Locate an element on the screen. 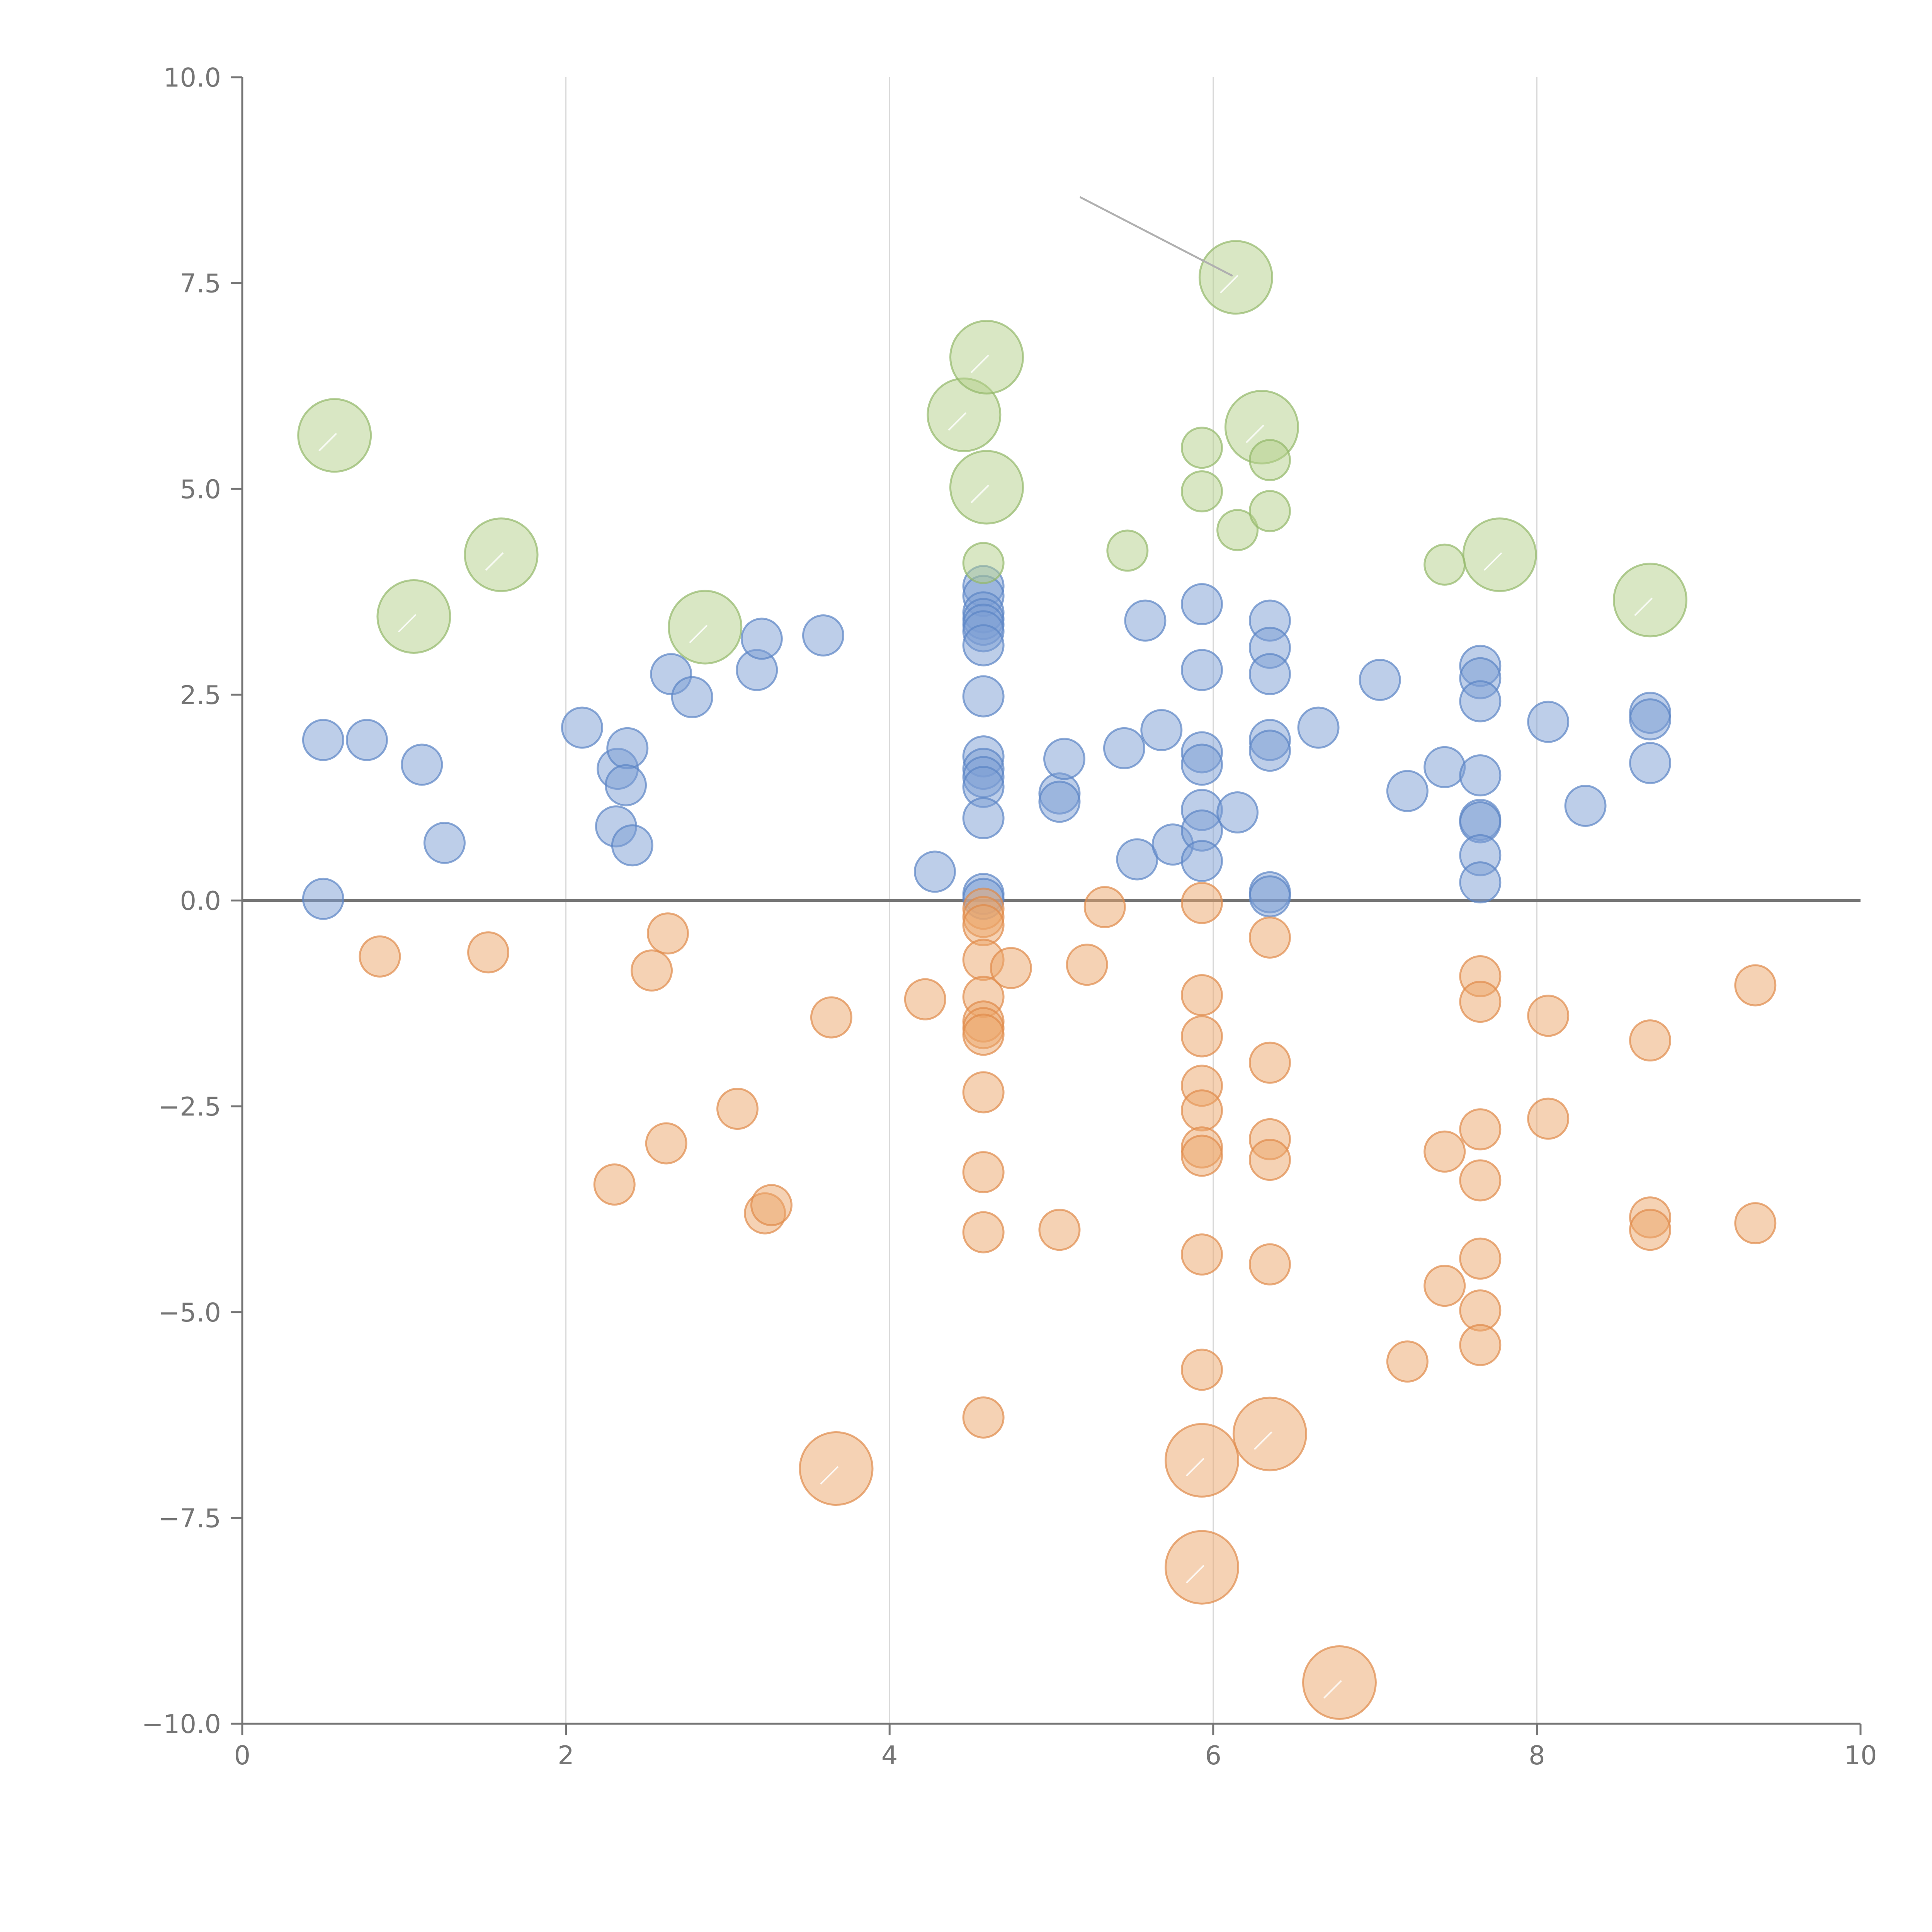 This screenshot has height=1932, width=1932. annotation-leader-line is located at coordinates (1156, 237).